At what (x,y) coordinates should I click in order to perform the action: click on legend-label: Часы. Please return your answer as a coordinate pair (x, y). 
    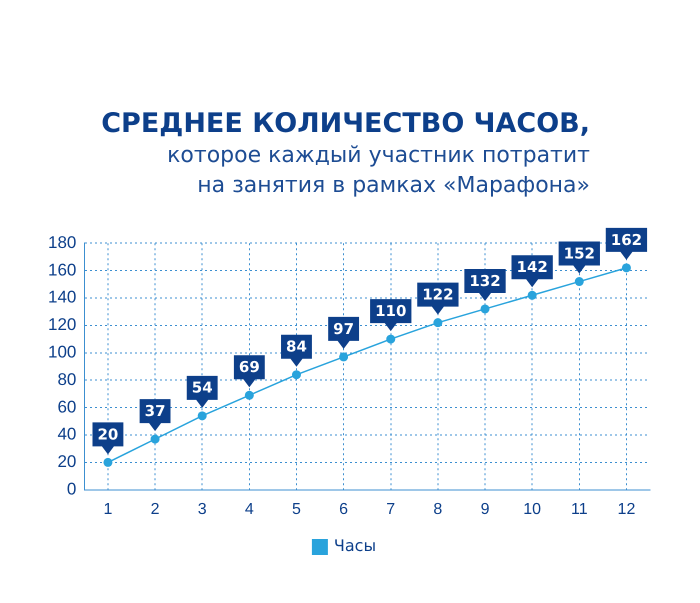
    Looking at the image, I should click on (355, 546).